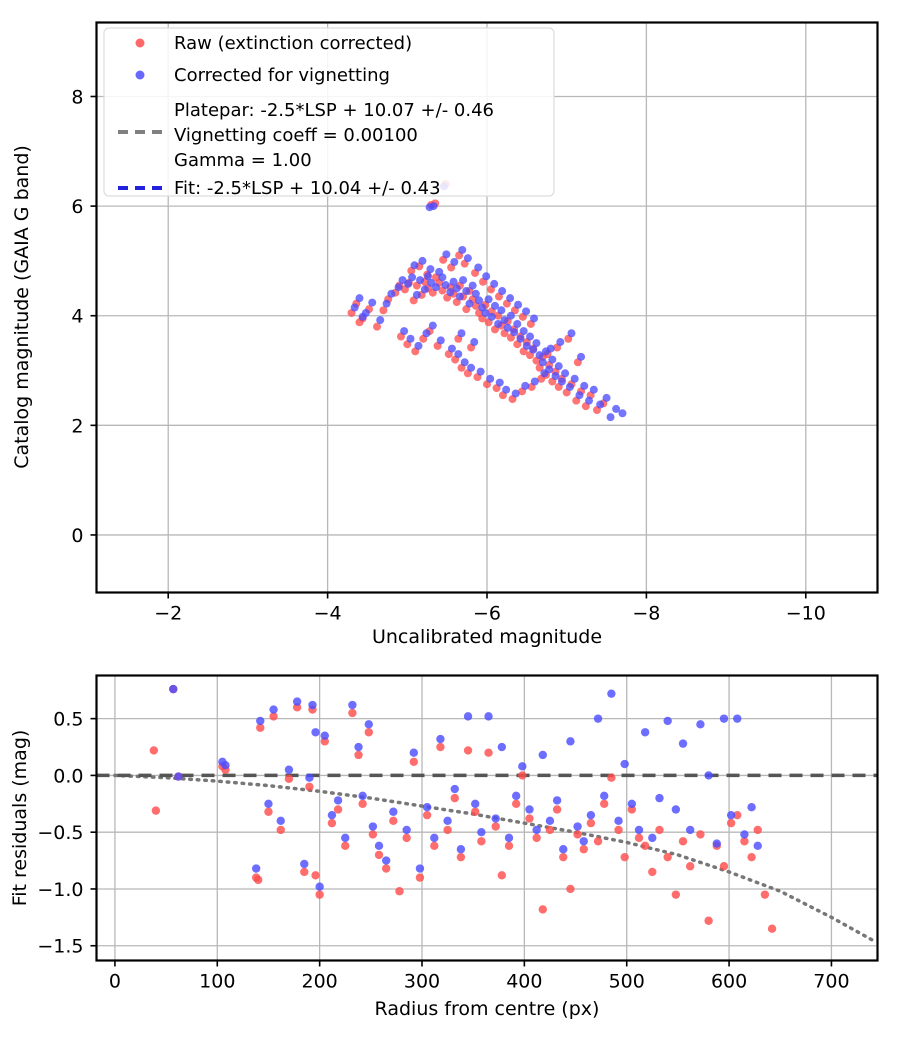  Describe the element at coordinates (22, 307) in the screenshot. I see `top-panel-yaxis-label: Catalog magnitude (GAIA G band)` at that location.